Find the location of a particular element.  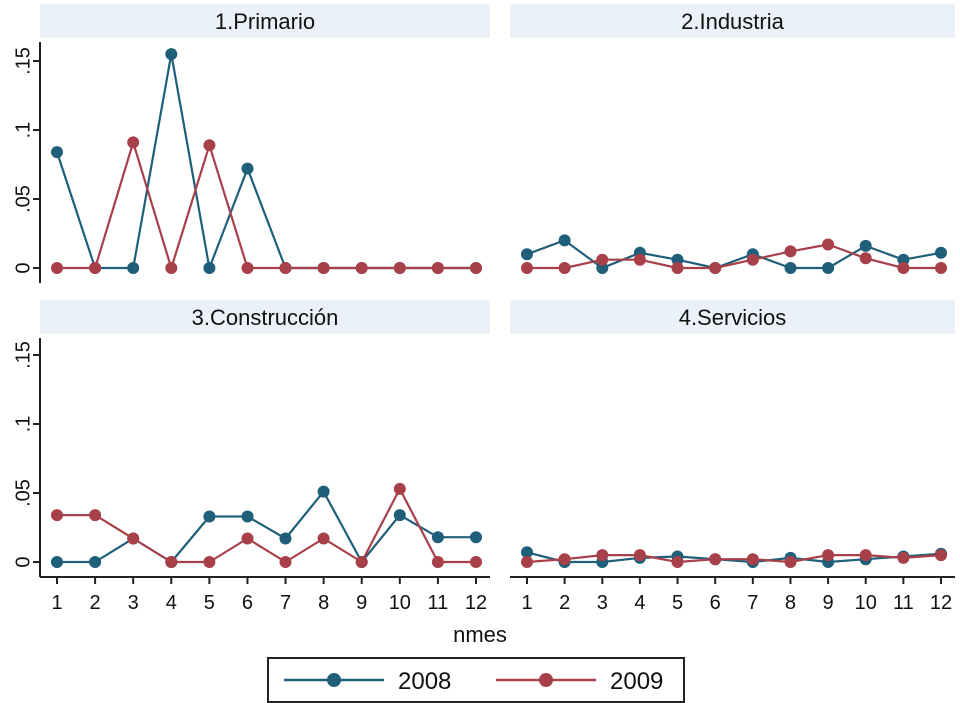

panel-4-header is located at coordinates (732, 317).